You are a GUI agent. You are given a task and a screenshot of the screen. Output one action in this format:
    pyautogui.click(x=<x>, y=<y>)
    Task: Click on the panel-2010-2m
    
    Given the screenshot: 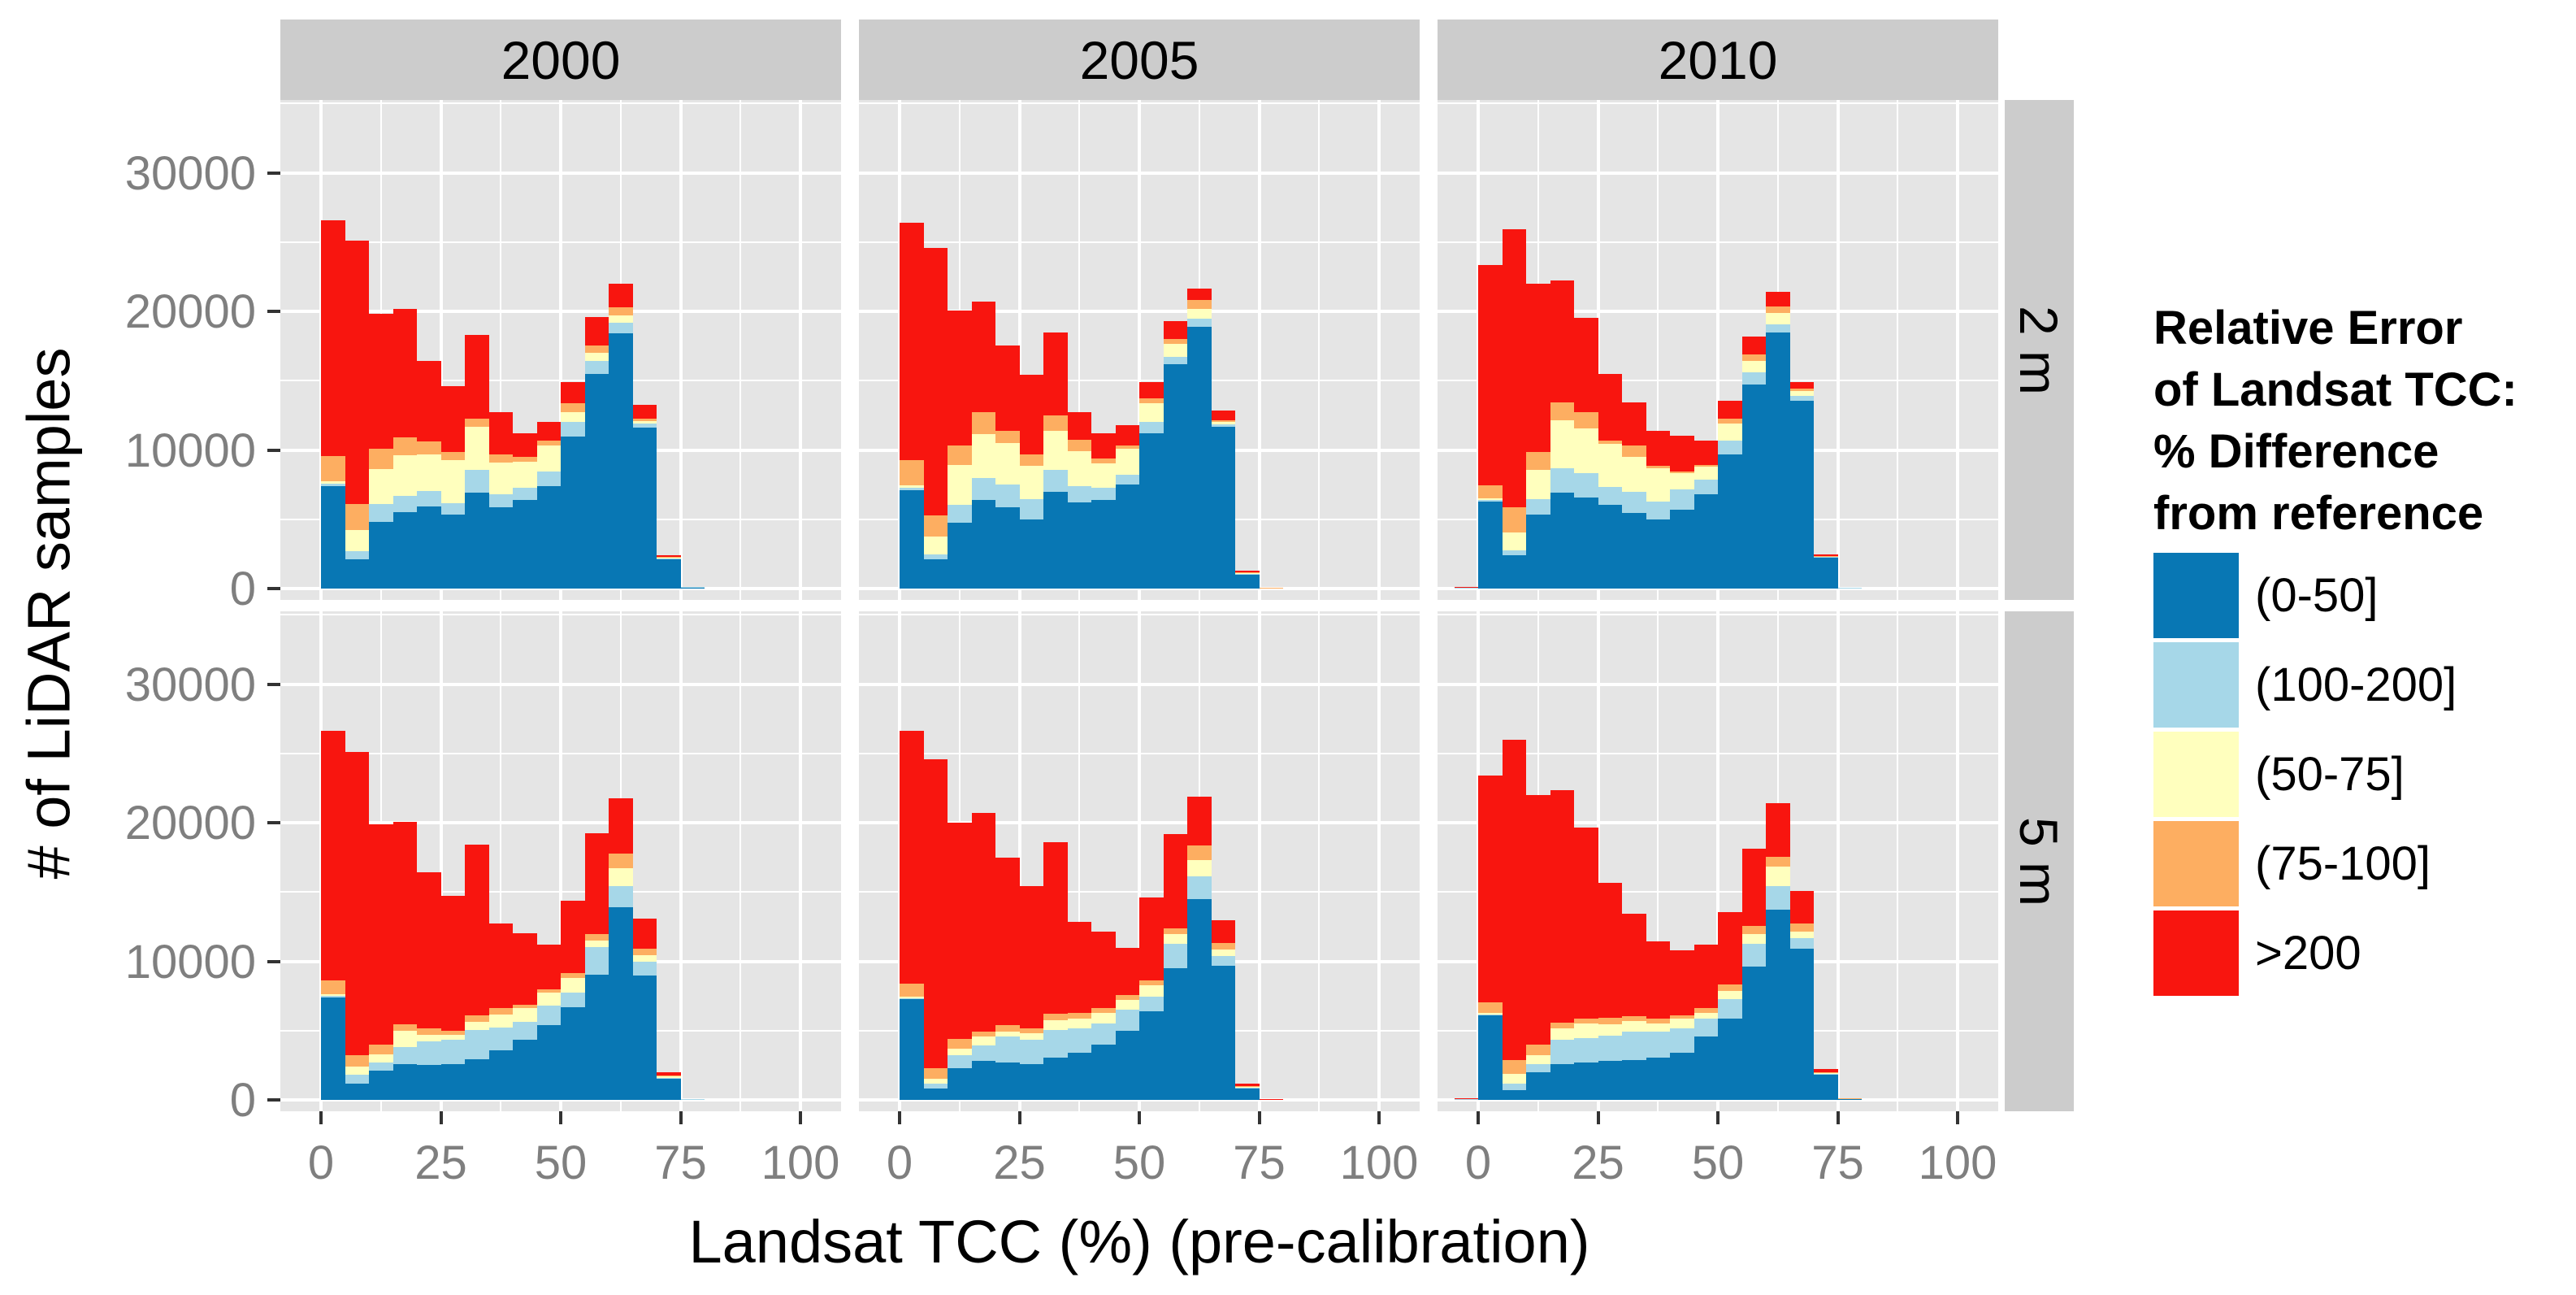 What is the action you would take?
    pyautogui.click(x=1718, y=350)
    